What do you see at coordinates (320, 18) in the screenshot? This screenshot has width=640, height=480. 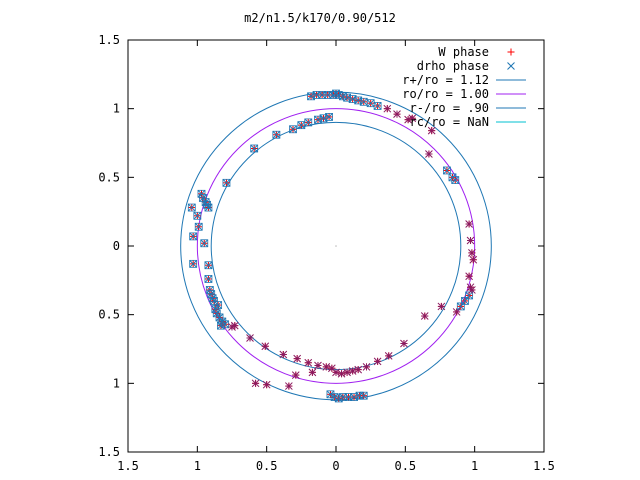 I see `chart-title: m2/n1.5/k170/0.90/512` at bounding box center [320, 18].